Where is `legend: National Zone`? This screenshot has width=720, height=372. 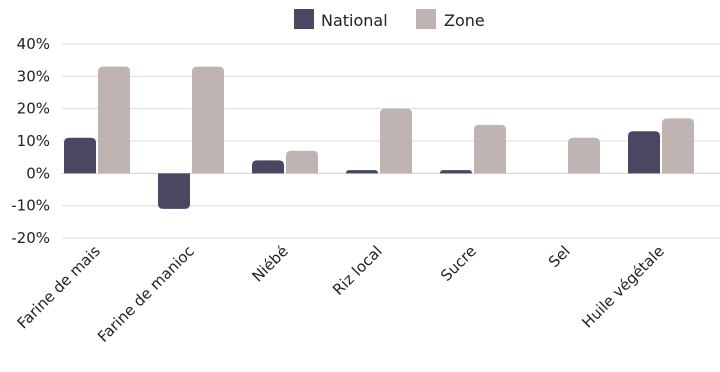 legend: National Zone is located at coordinates (389, 19).